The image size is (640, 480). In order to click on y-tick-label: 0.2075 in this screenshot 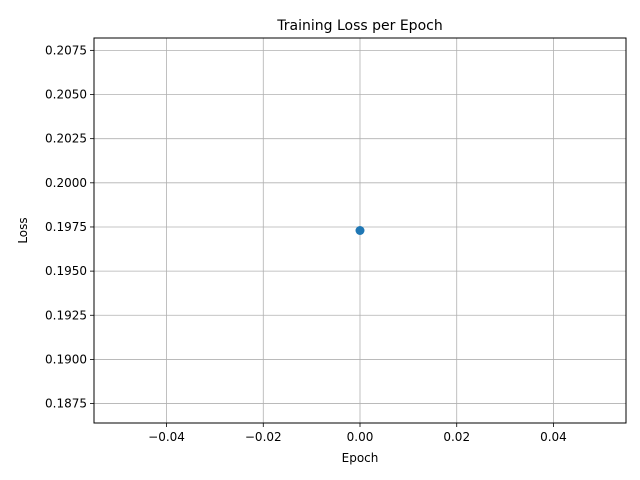, I will do `click(66, 50)`.